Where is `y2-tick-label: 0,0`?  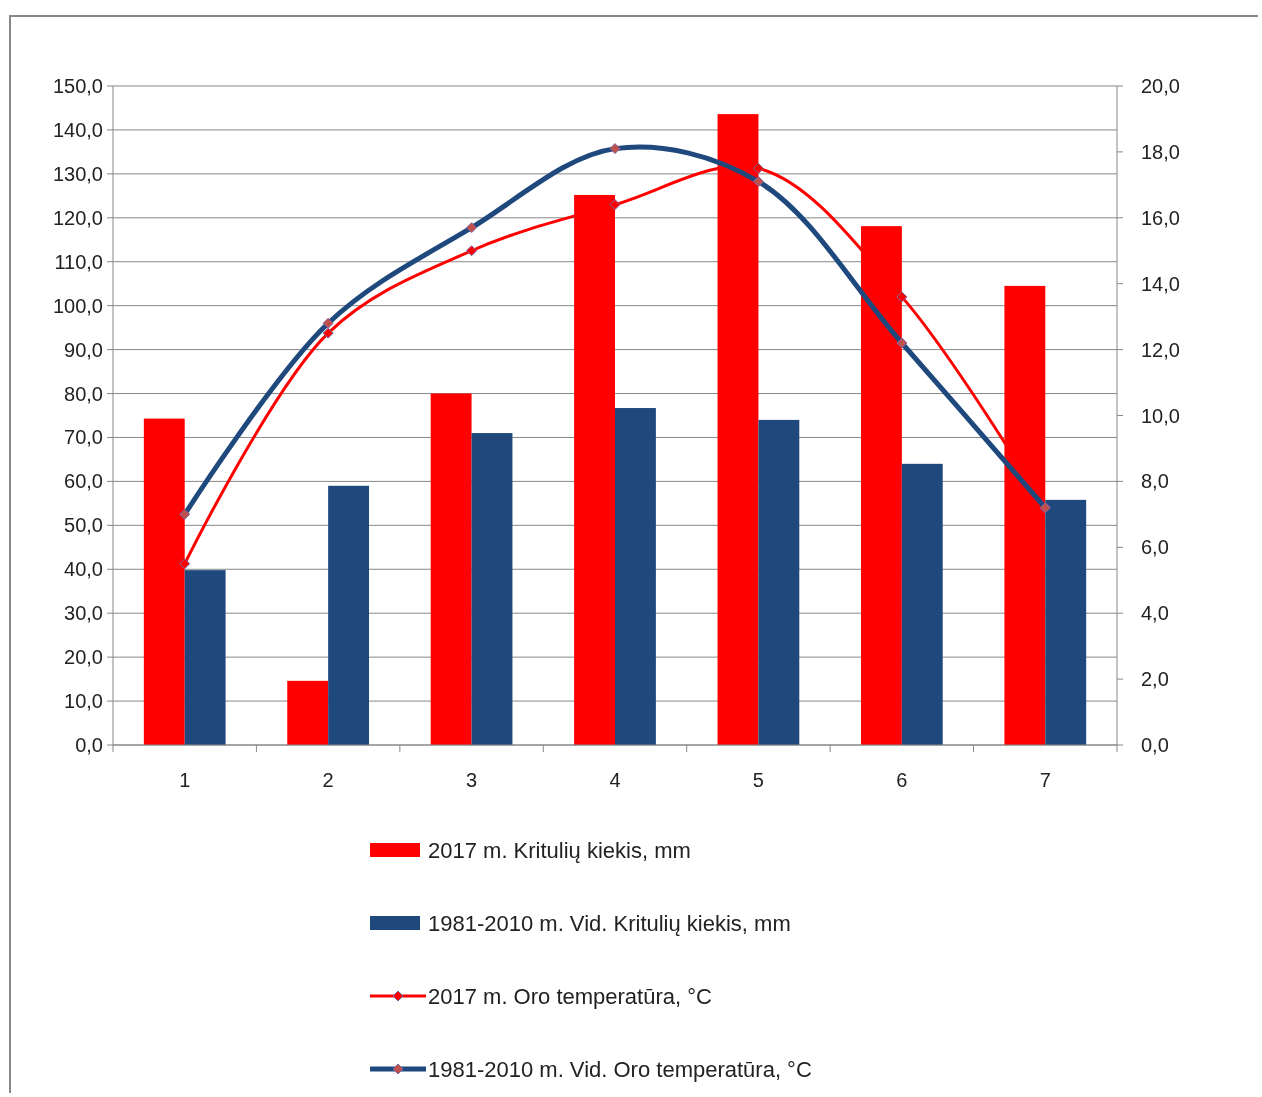
y2-tick-label: 0,0 is located at coordinates (1155, 745).